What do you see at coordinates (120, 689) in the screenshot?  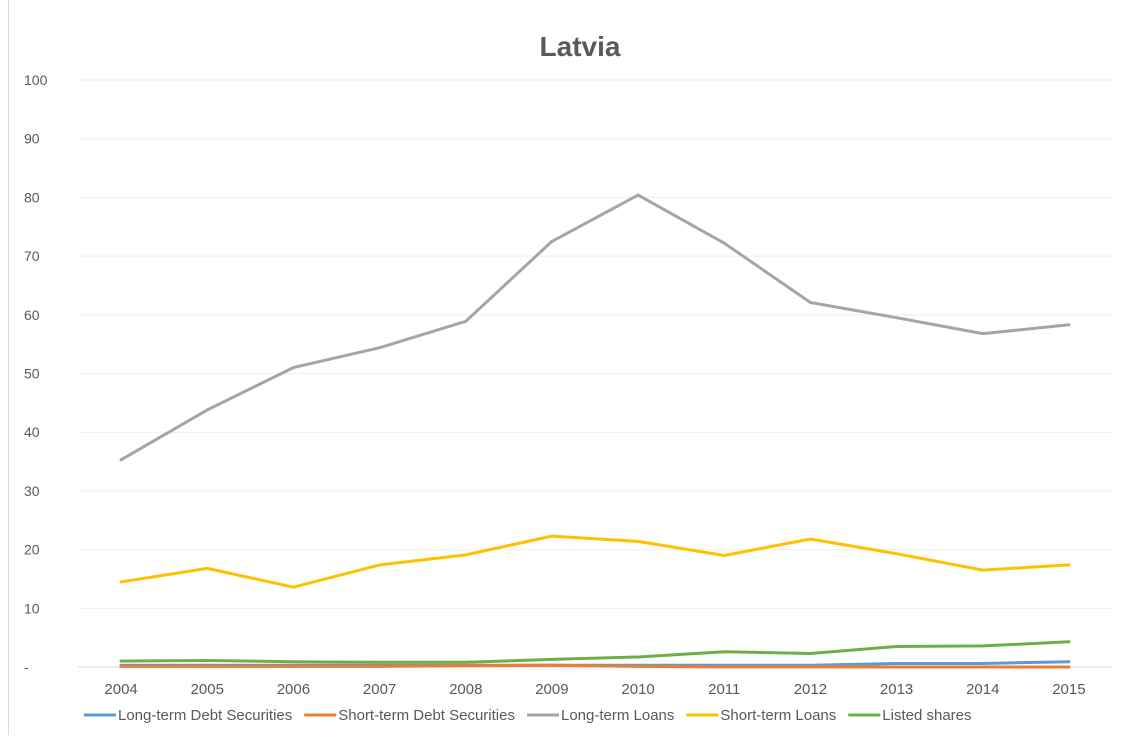 I see `x-tick-label-2004: 2004` at bounding box center [120, 689].